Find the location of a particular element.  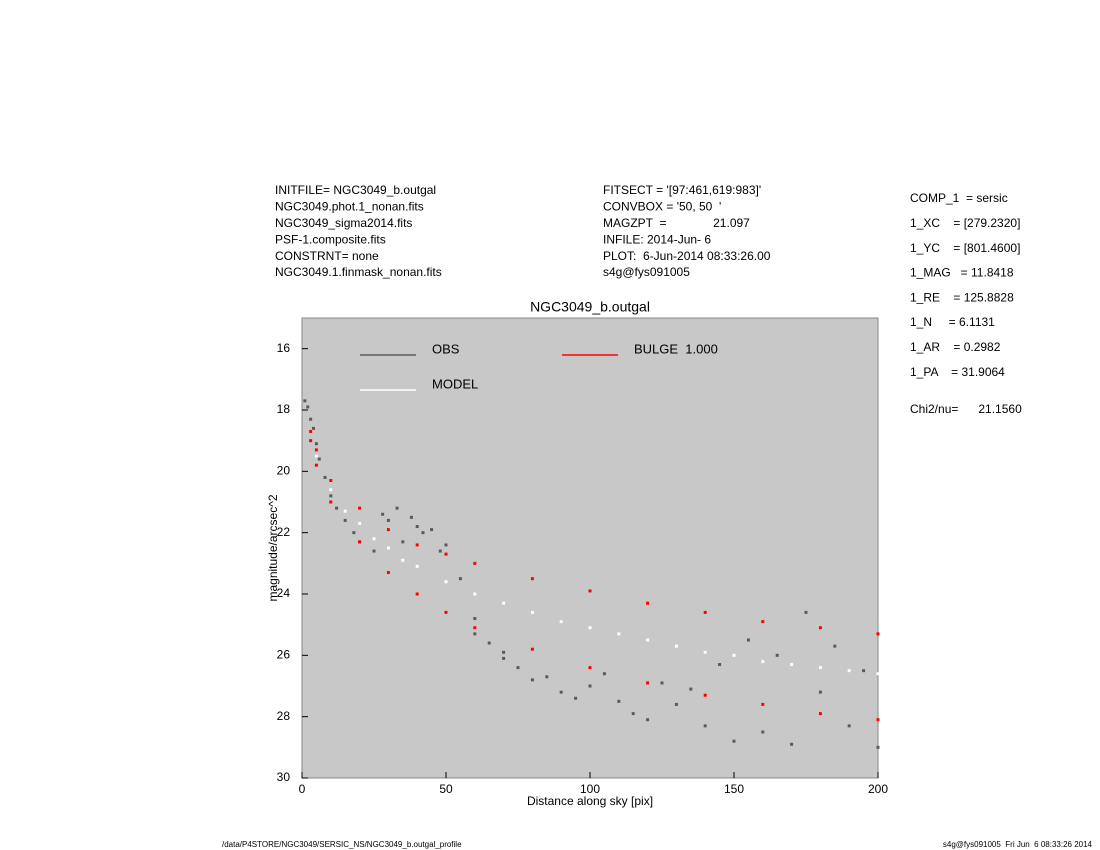

y-tick-label: 18 is located at coordinates (284, 409).